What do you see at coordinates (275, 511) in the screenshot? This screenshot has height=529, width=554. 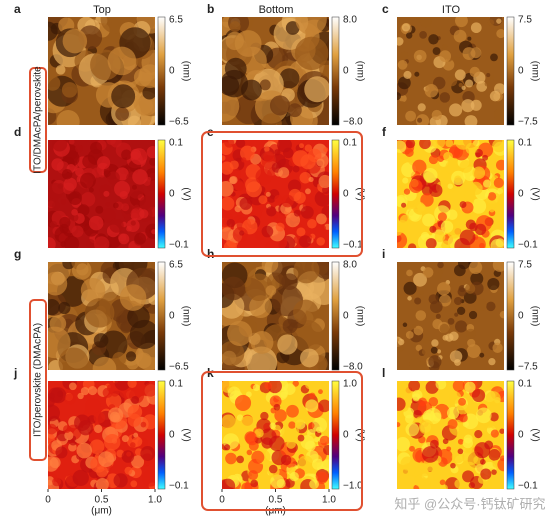 I see `x-axis-label: (μm)` at bounding box center [275, 511].